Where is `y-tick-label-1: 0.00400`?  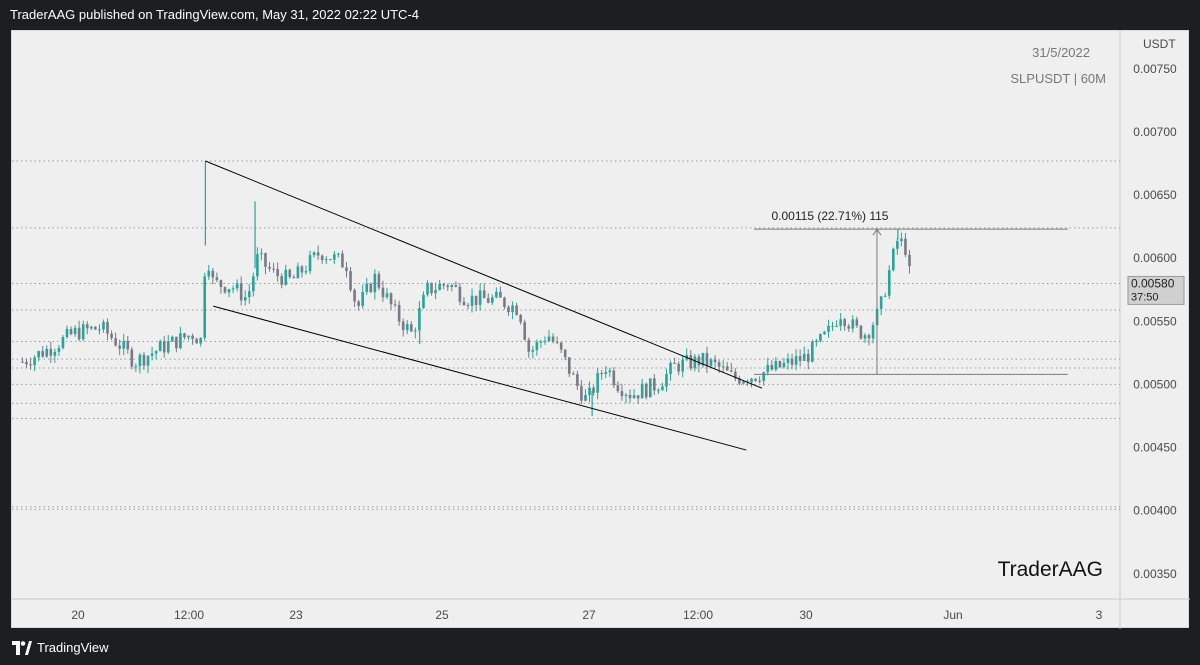
y-tick-label-1: 0.00400 is located at coordinates (1155, 511).